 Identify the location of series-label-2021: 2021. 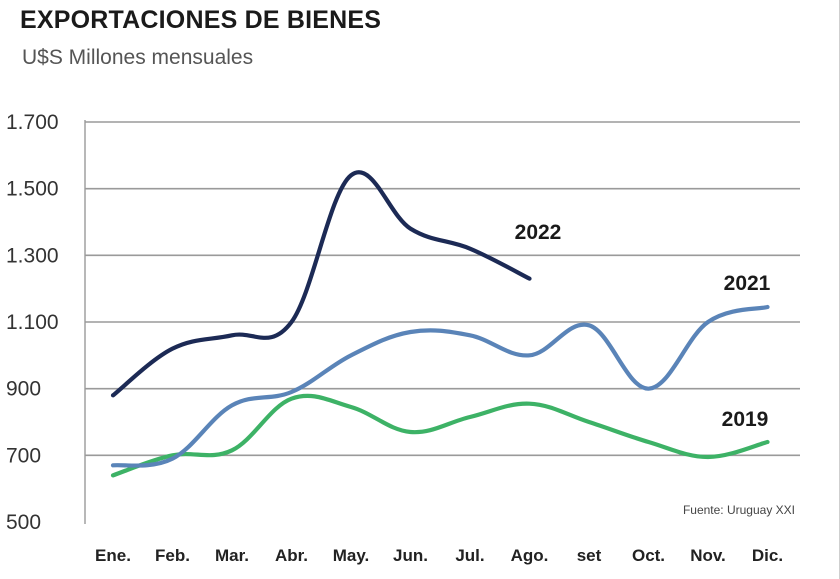
(747, 283).